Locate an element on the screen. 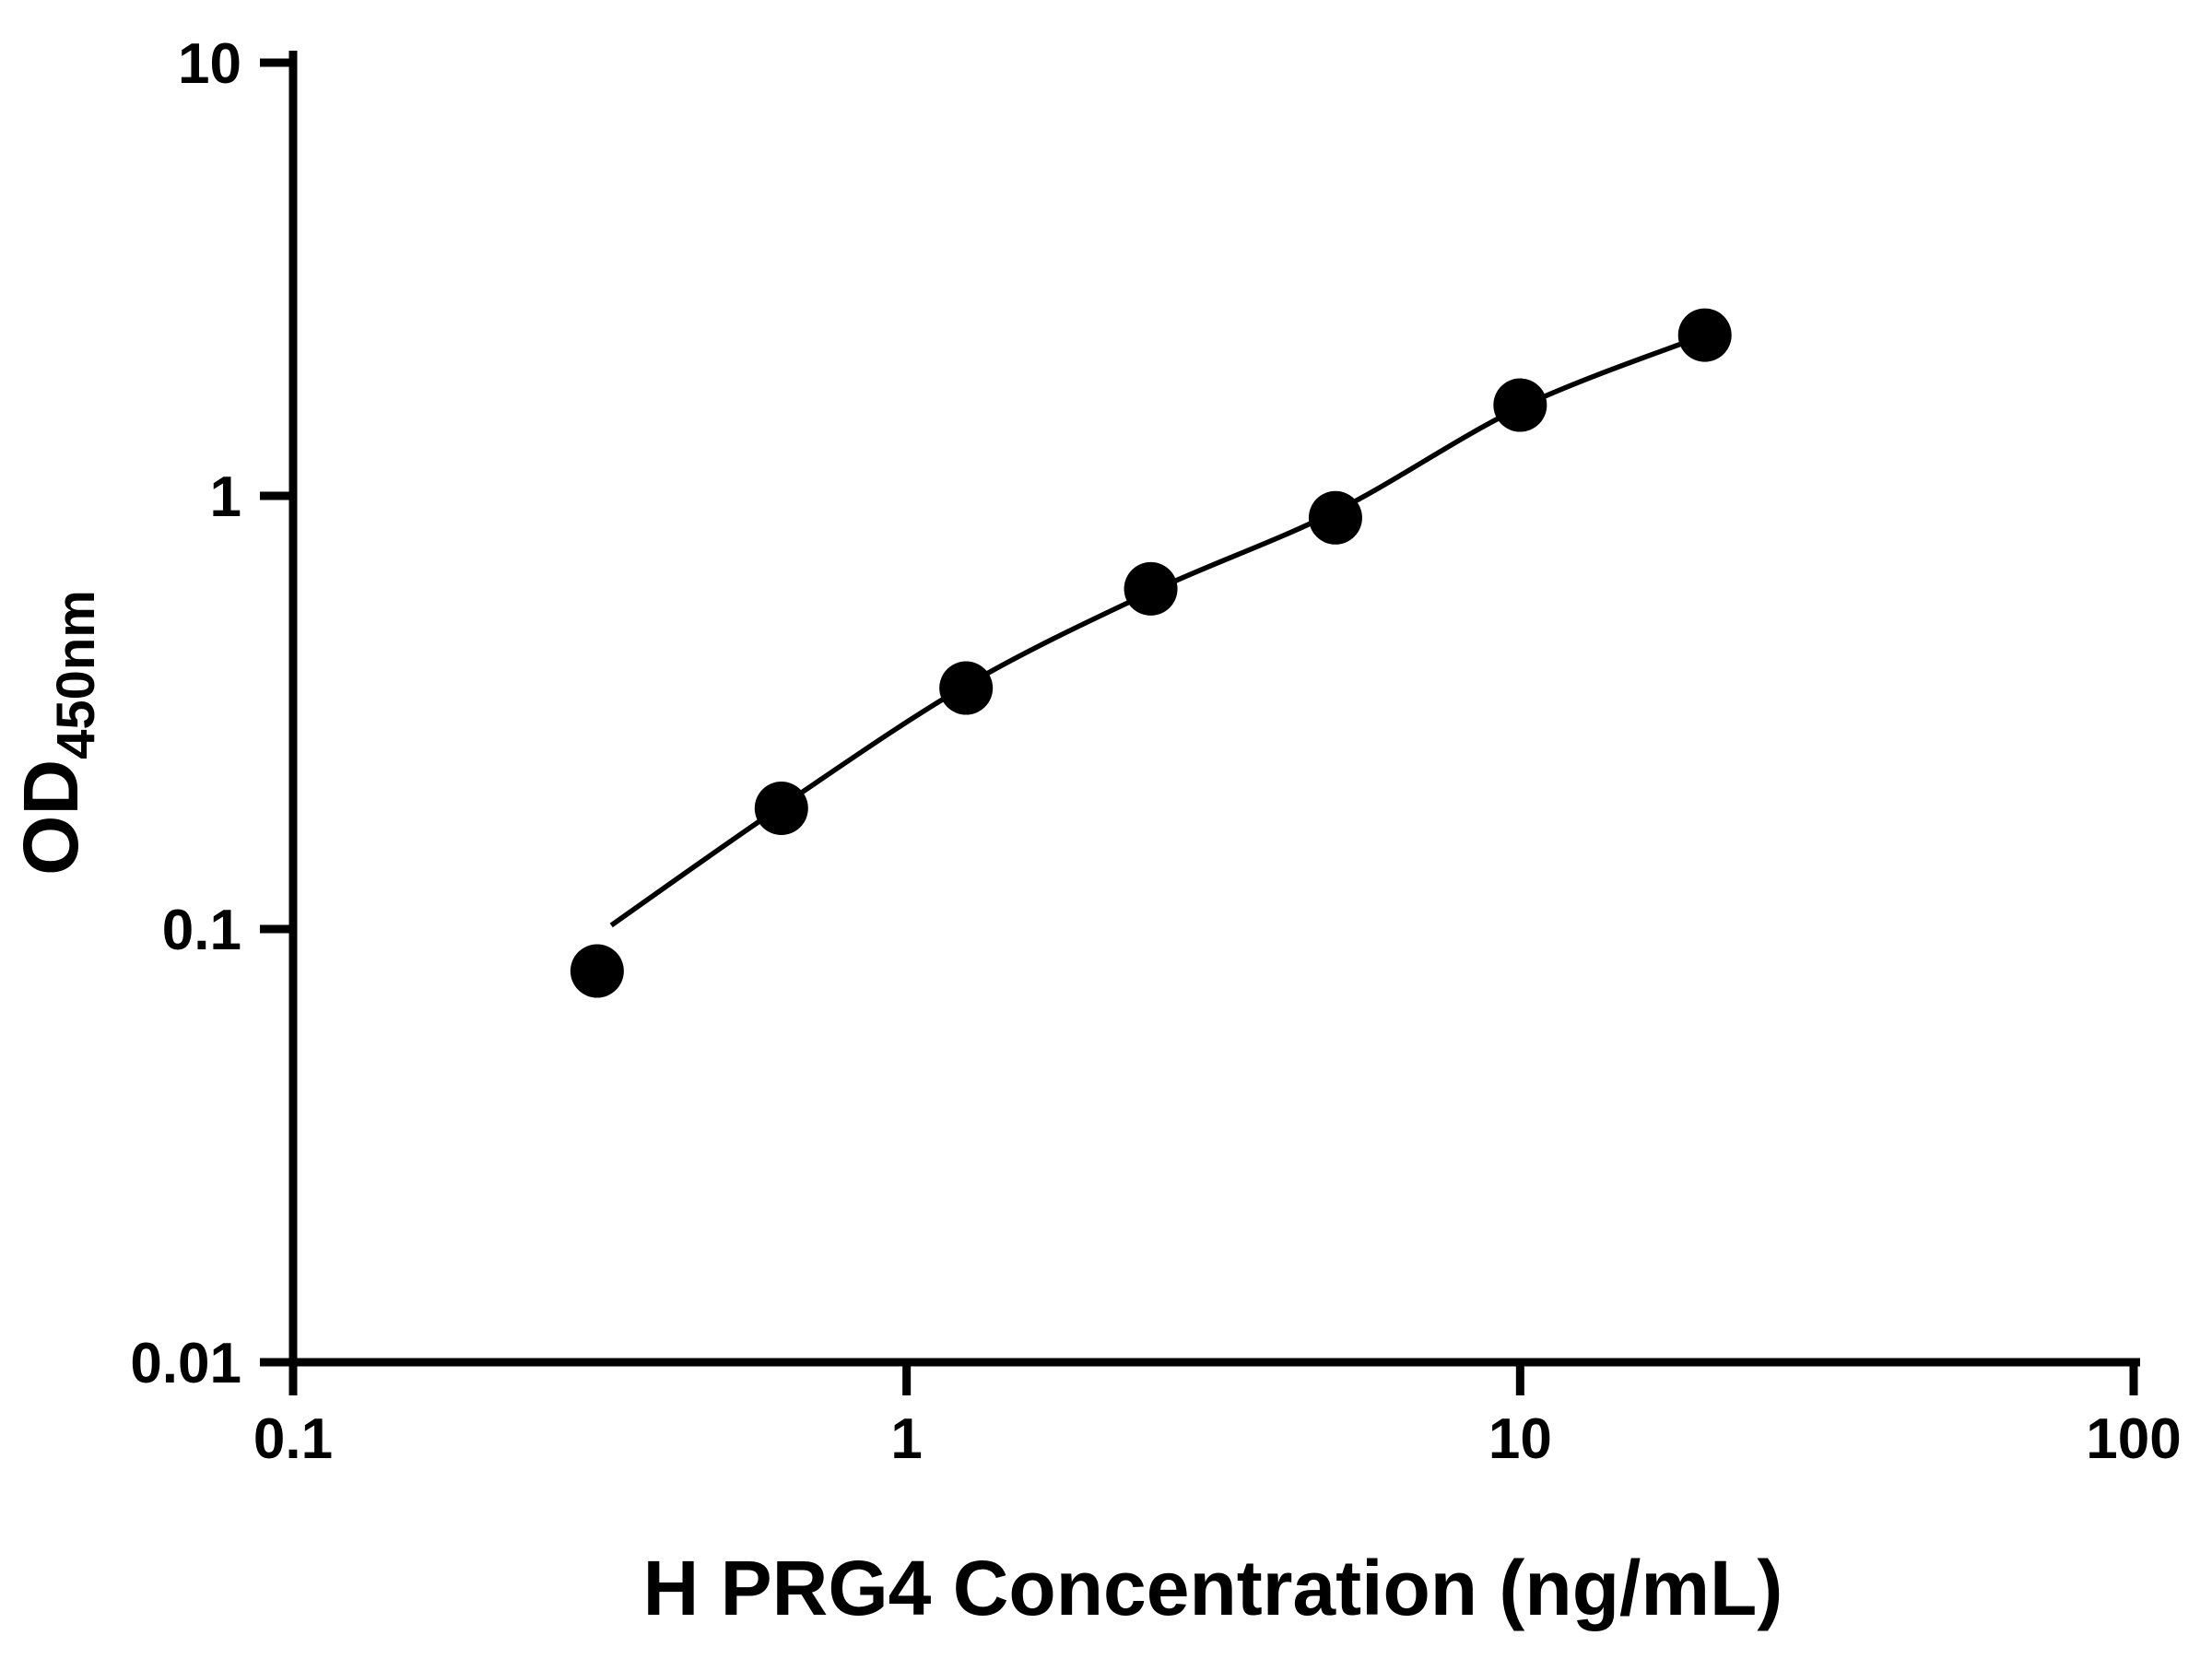 This screenshot has height=1659, width=2212. y-axis-title: OD450nm is located at coordinates (56, 733).